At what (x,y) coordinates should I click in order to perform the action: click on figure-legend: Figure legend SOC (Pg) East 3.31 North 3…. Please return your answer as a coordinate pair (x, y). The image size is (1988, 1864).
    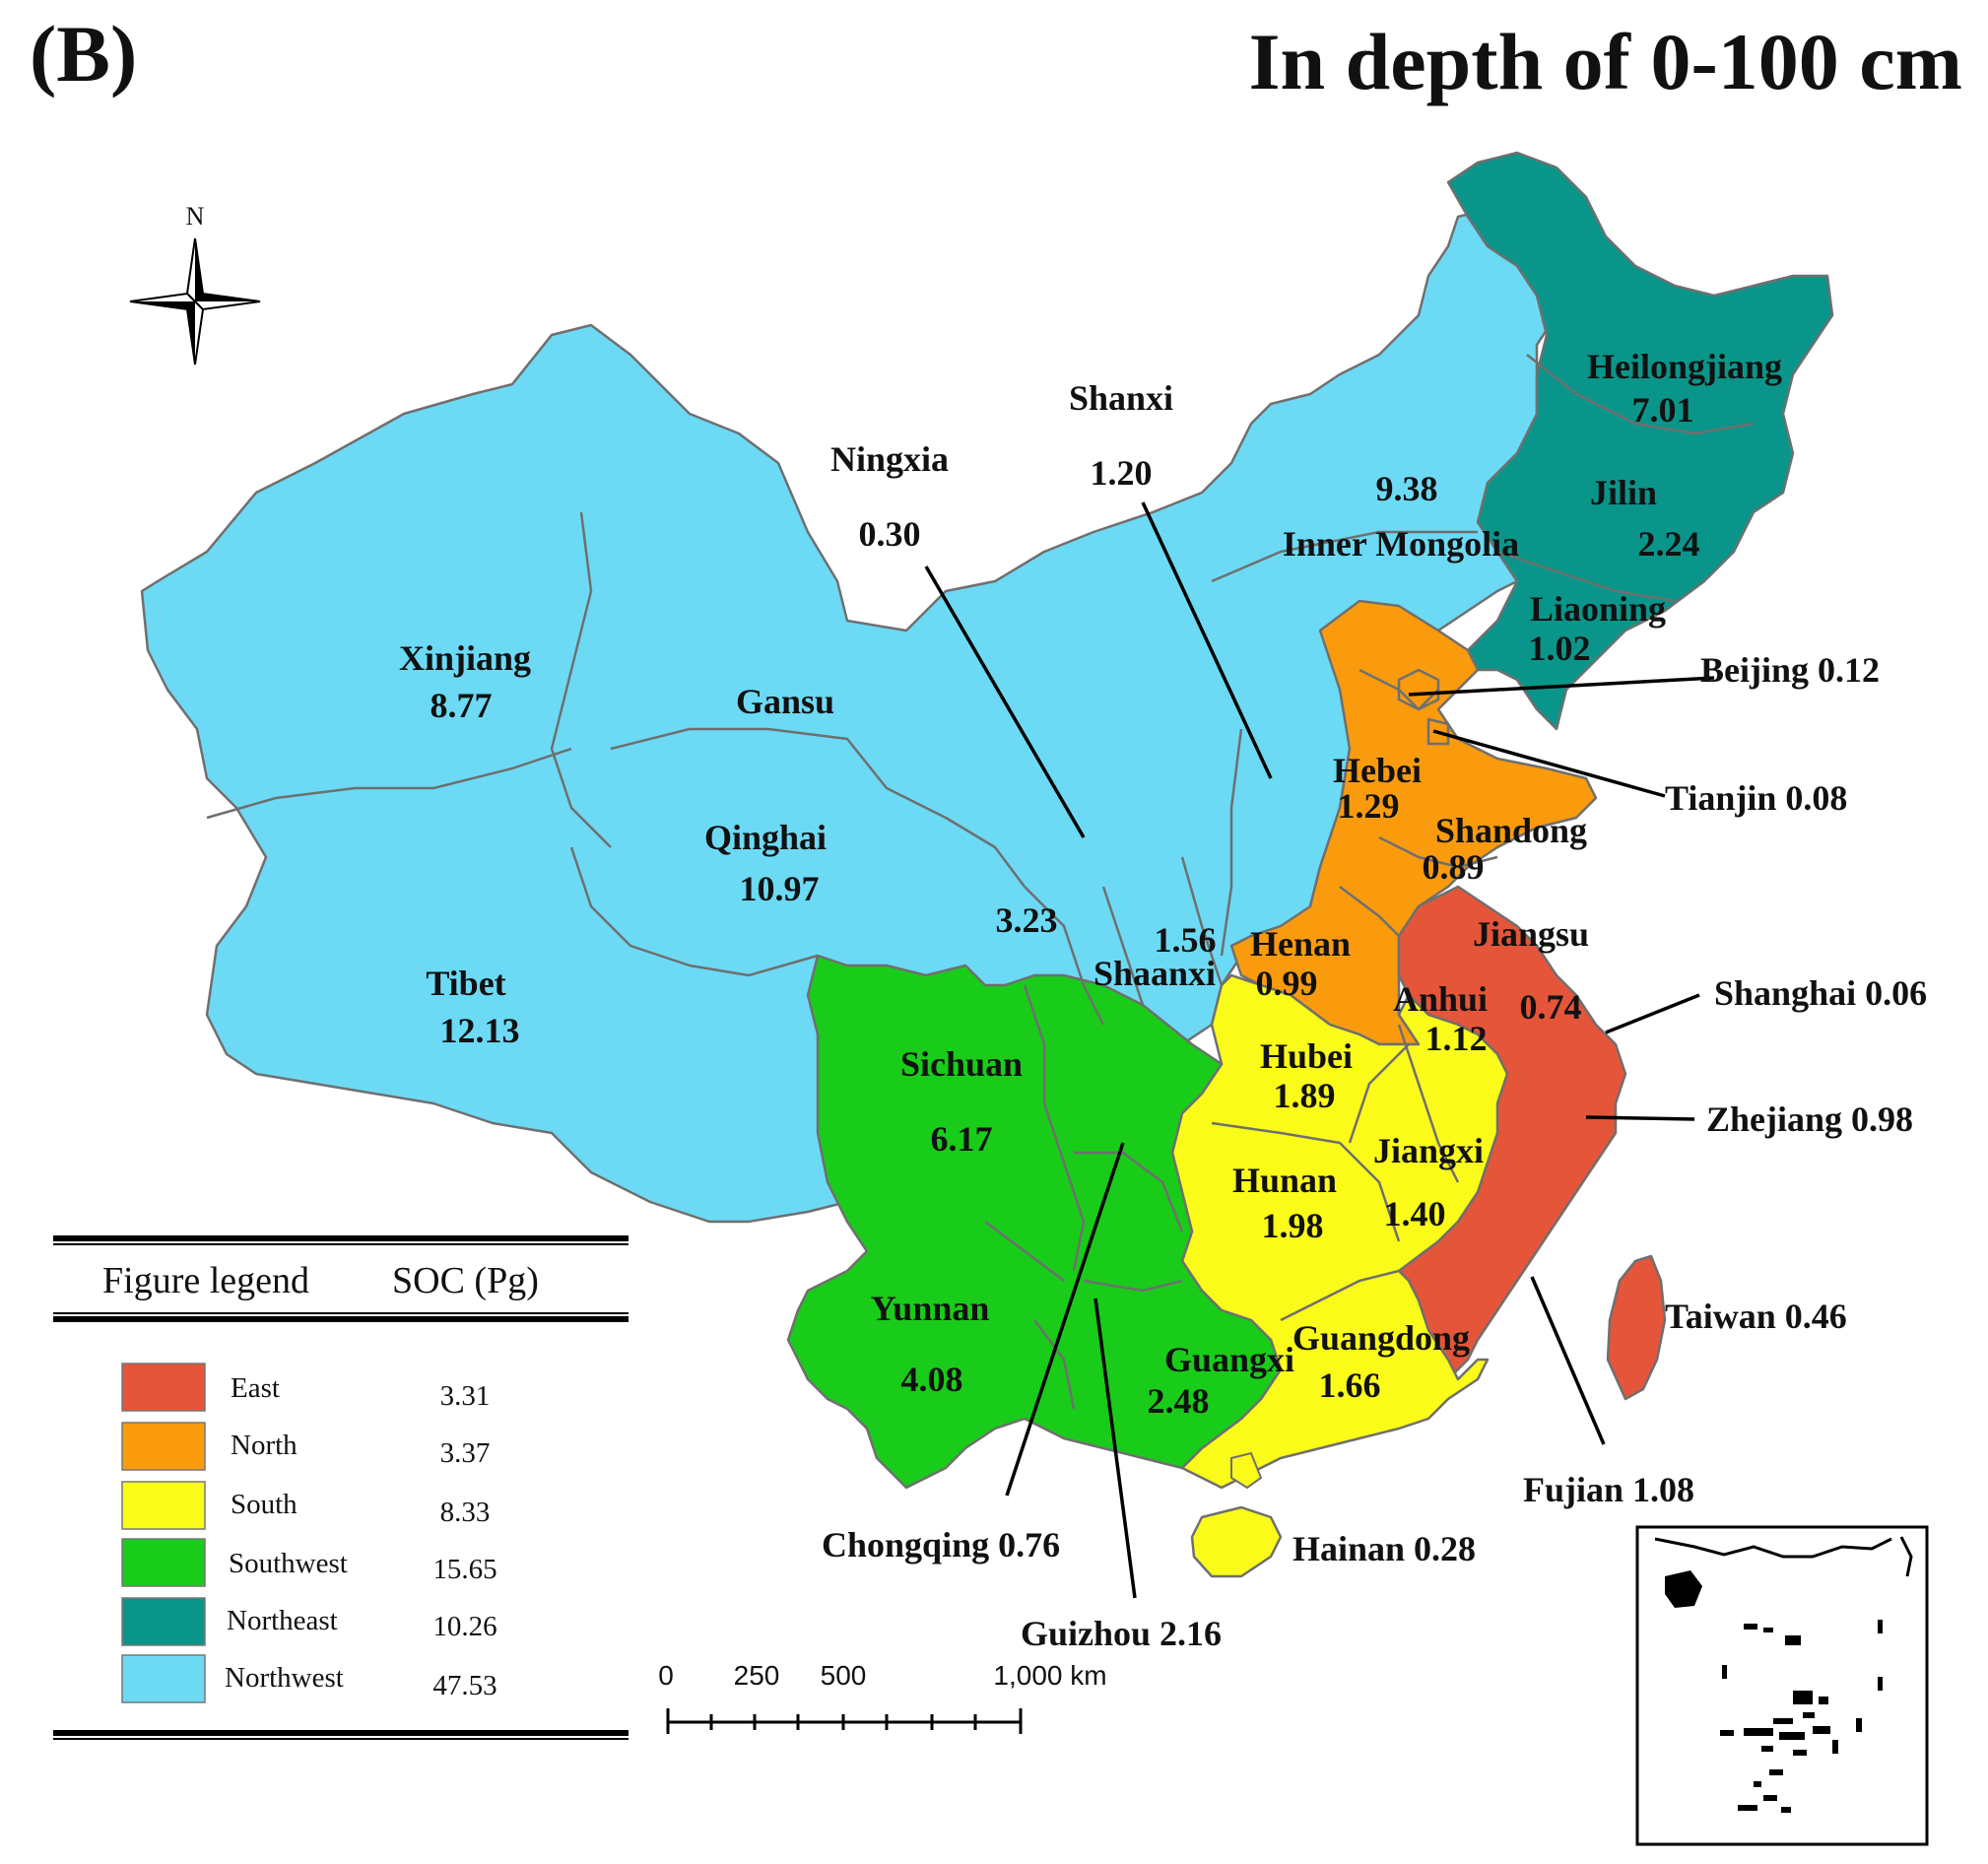
    Looking at the image, I should click on (341, 1487).